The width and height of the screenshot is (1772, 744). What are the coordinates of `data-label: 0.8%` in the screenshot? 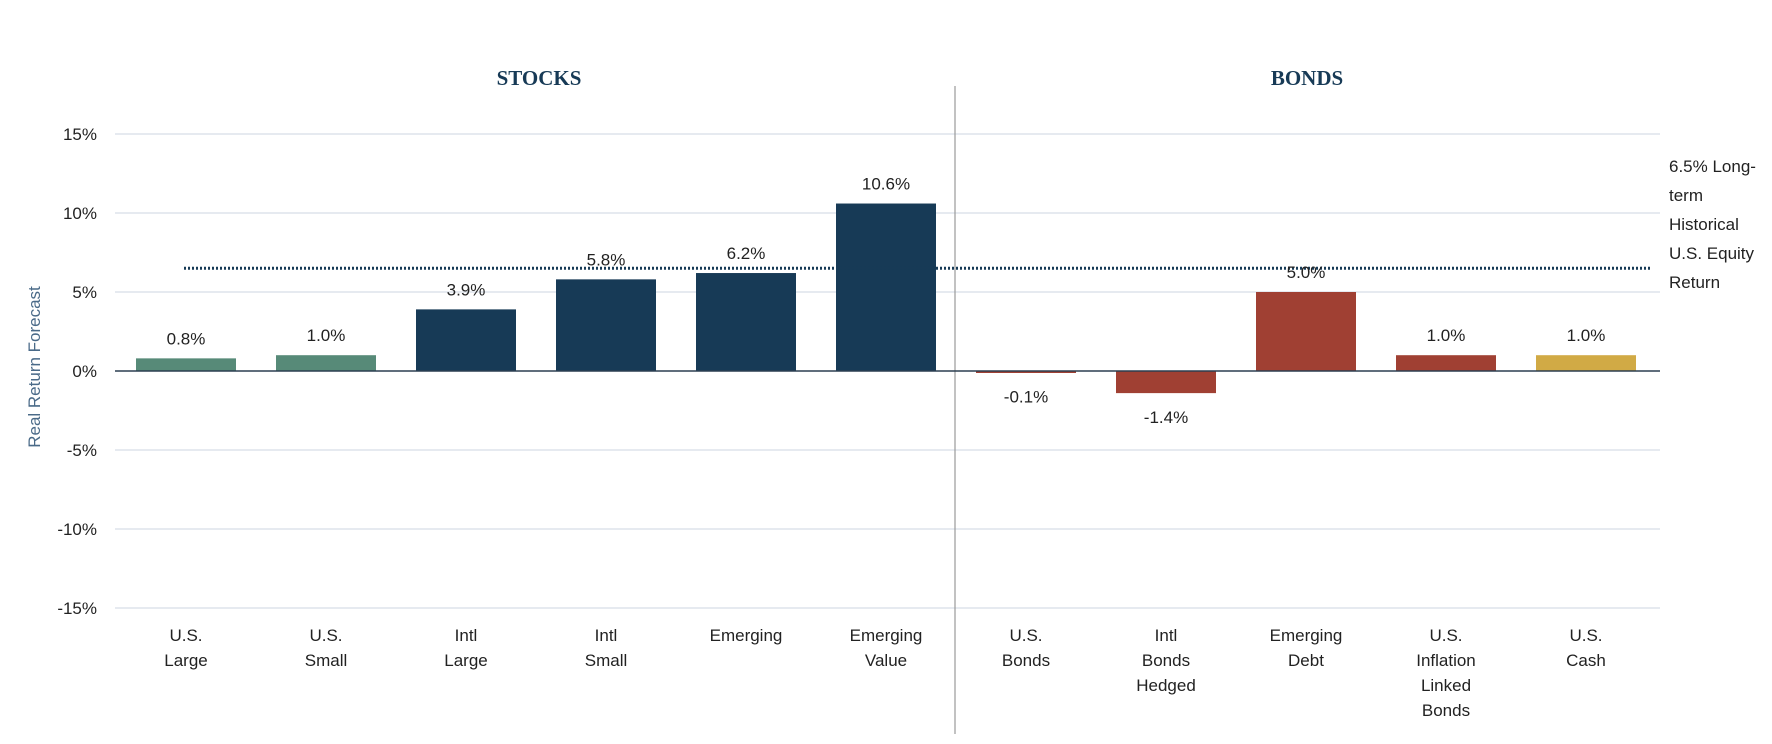 It's located at (186, 338).